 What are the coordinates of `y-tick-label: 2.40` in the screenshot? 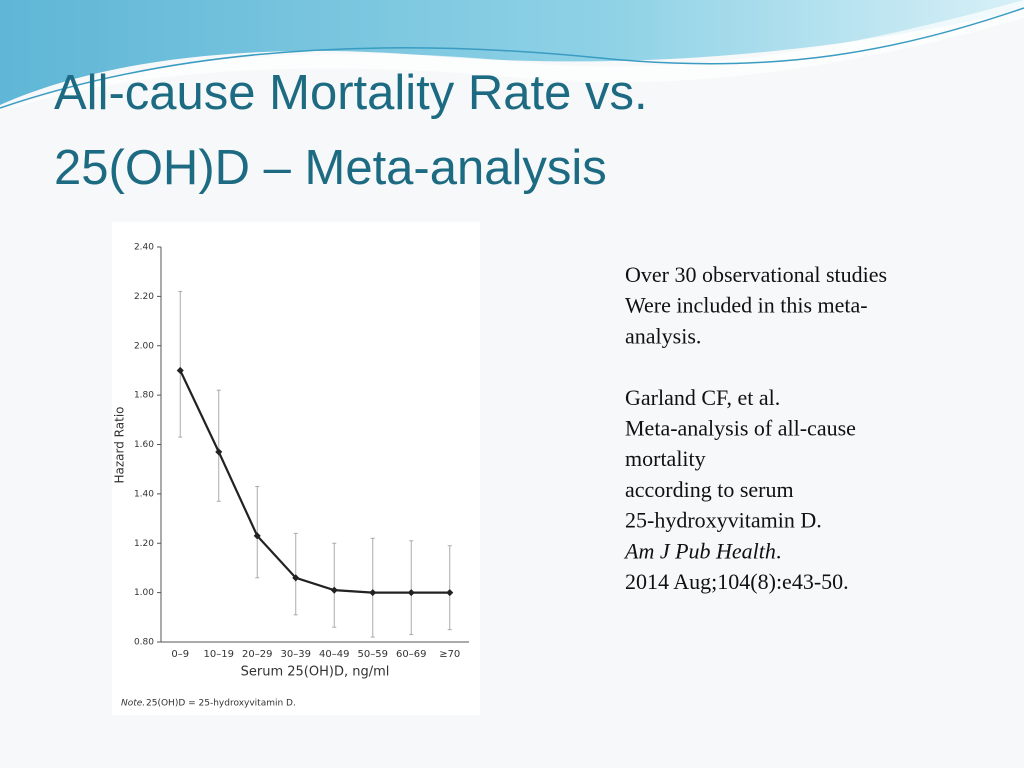 It's located at (144, 248).